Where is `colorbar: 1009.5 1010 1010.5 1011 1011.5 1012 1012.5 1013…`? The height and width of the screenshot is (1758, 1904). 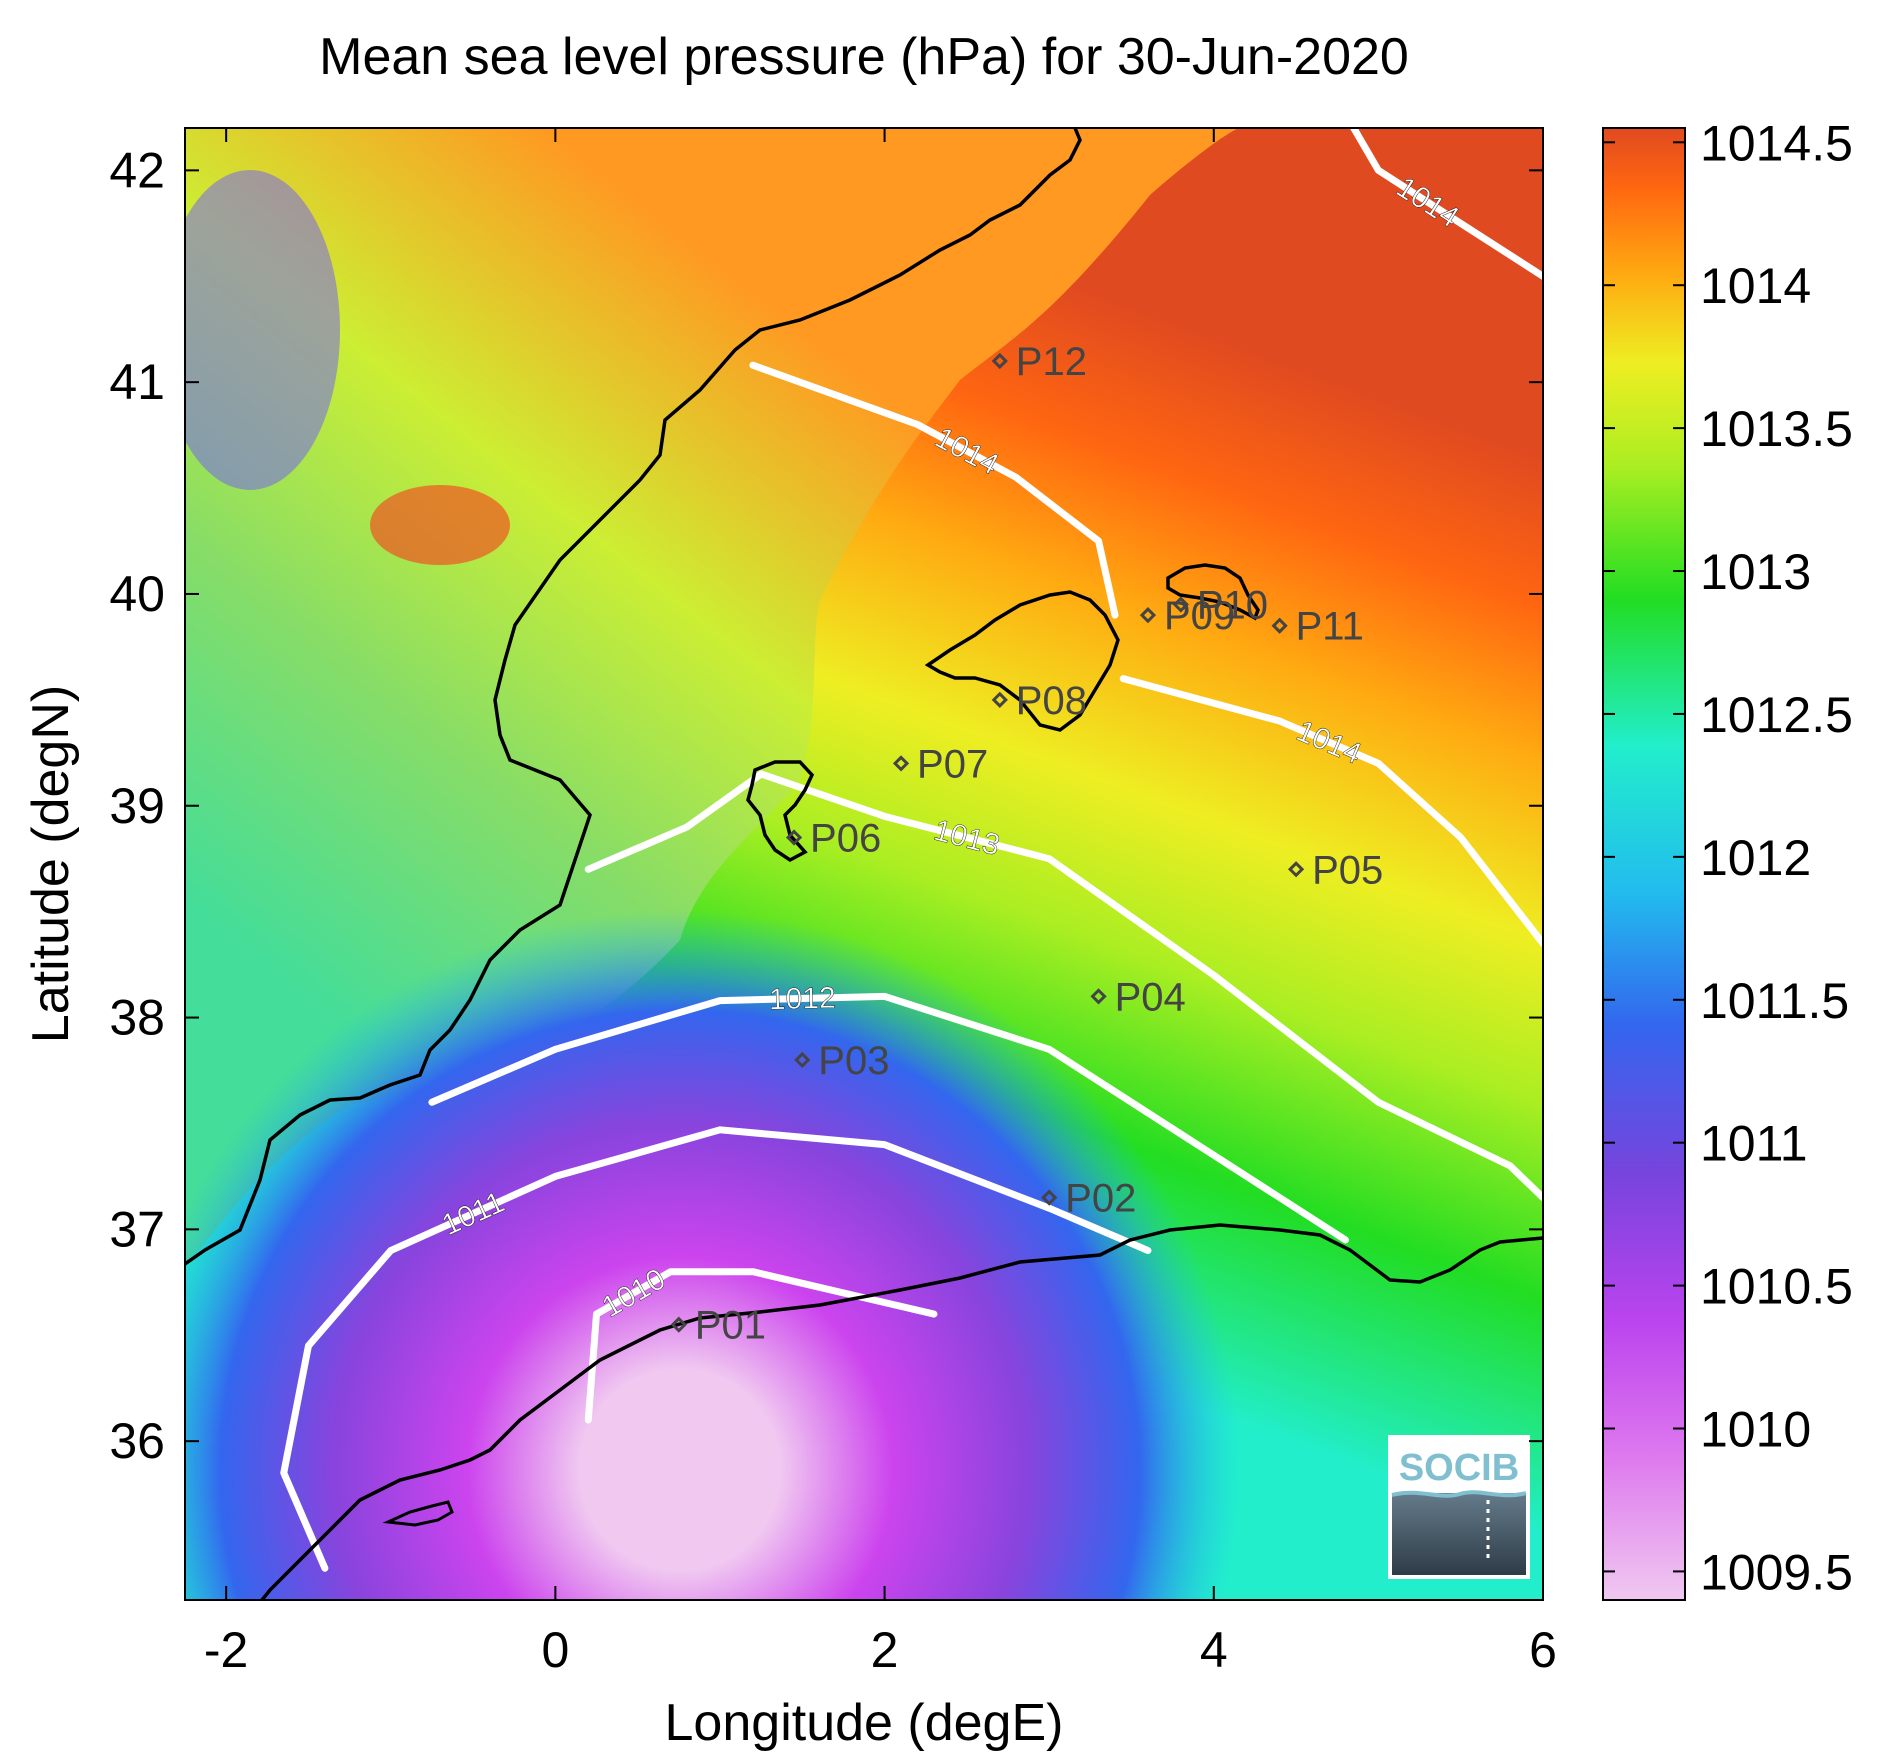
colorbar: 1009.5 1010 1010.5 1011 1011.5 1012 1012.5 1013… is located at coordinates (1727, 858).